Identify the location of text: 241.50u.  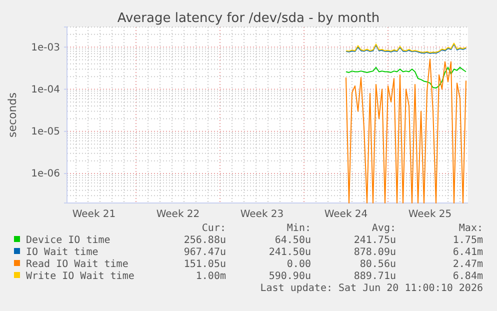
(289, 252).